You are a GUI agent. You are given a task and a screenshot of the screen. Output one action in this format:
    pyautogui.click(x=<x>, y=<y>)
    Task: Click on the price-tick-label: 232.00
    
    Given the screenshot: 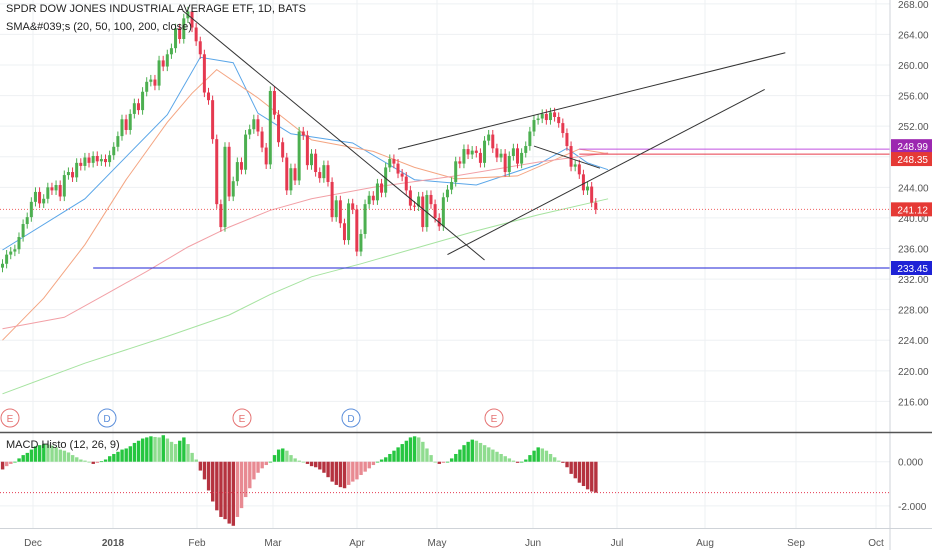 What is the action you would take?
    pyautogui.click(x=913, y=280)
    